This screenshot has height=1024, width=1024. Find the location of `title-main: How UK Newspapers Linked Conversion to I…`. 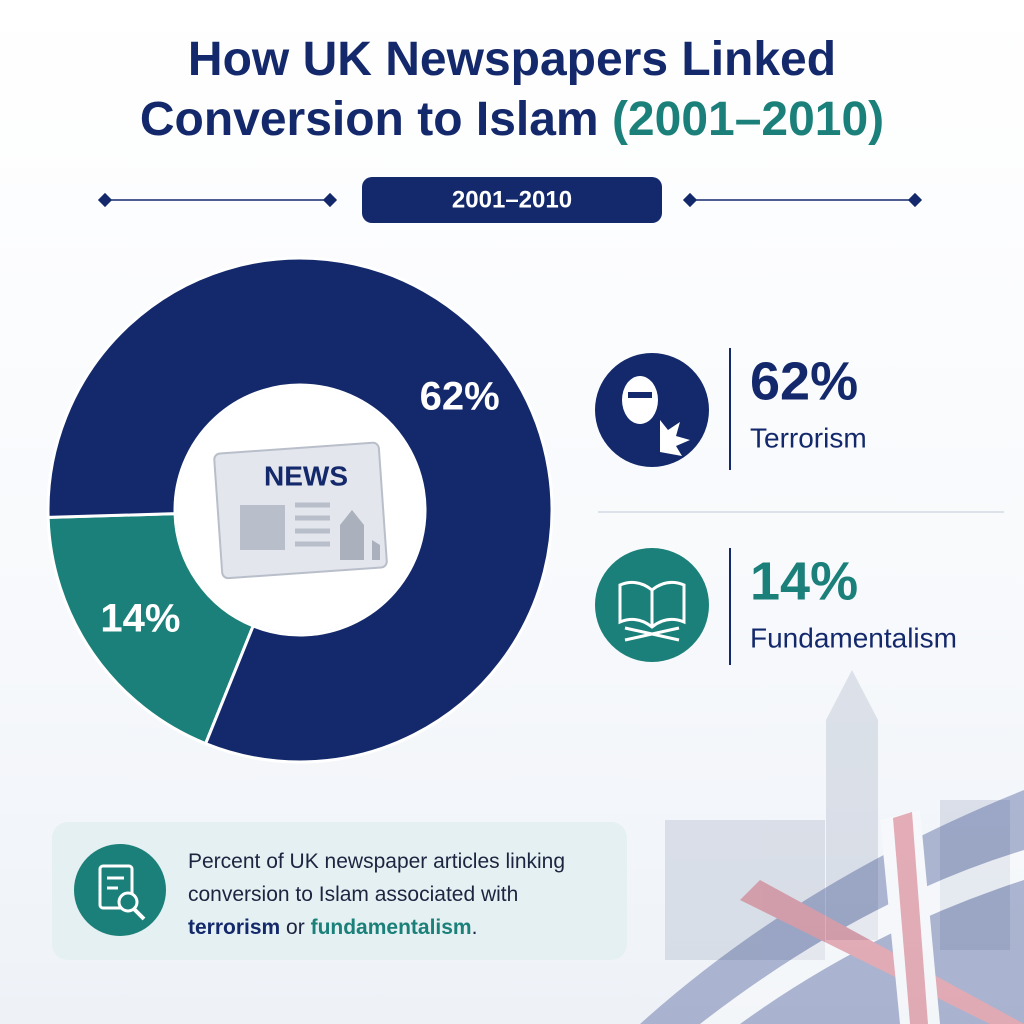

title-main: How UK Newspapers Linked Conversion to I… is located at coordinates (488, 89).